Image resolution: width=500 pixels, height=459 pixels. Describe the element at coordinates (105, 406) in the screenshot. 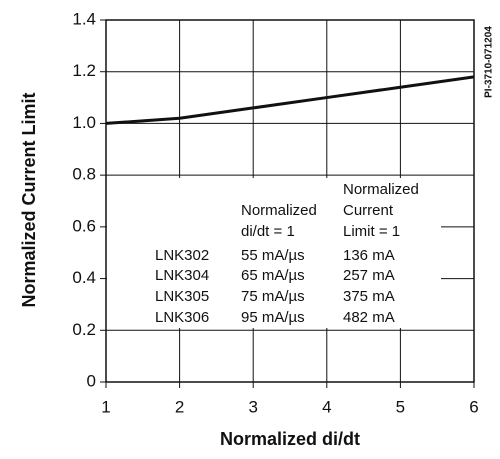

I see `x-tick-label: 1` at that location.